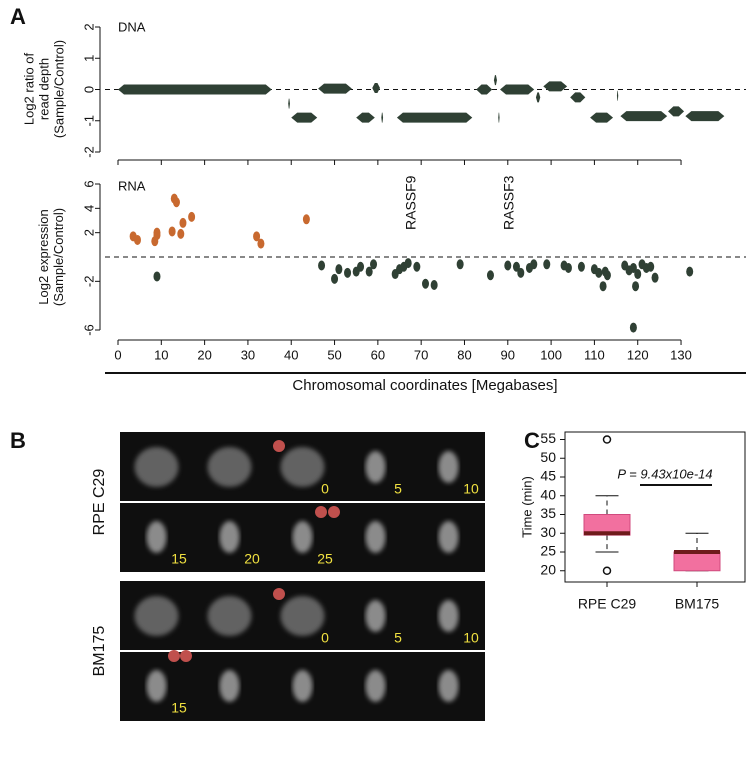  I want to click on x-tick-label: 80, so click(464, 354).